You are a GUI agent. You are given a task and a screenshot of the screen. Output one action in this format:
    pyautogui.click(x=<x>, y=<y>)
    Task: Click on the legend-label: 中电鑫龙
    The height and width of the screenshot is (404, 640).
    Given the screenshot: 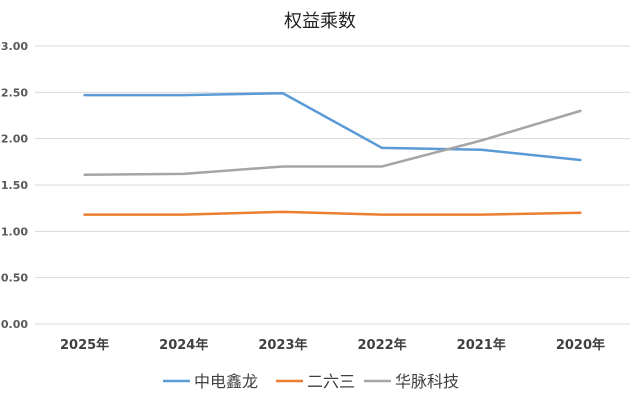 What is the action you would take?
    pyautogui.click(x=226, y=381)
    